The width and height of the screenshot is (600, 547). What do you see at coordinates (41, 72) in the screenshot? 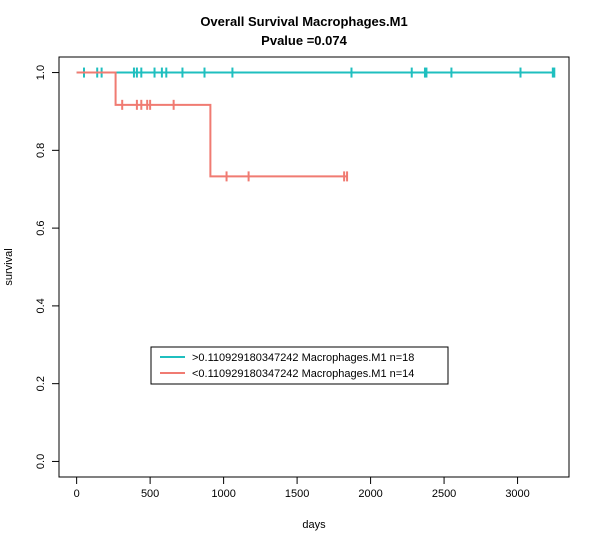
I see `y-tick-label: 1.0` at bounding box center [41, 72].